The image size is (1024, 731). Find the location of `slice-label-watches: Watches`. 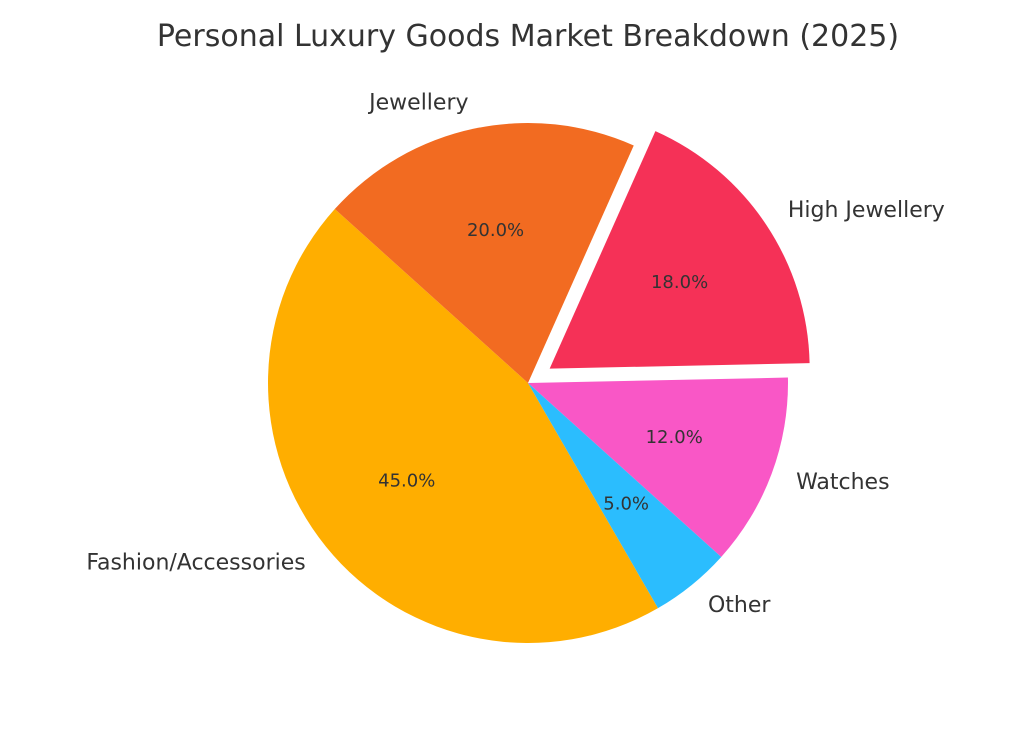

slice-label-watches: Watches is located at coordinates (843, 482).